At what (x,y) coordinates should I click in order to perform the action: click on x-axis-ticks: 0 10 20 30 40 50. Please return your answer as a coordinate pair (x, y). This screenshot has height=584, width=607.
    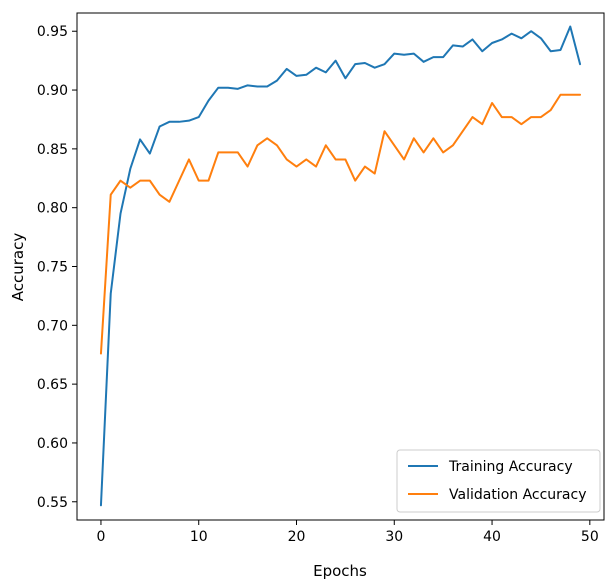
    Looking at the image, I should click on (347, 532).